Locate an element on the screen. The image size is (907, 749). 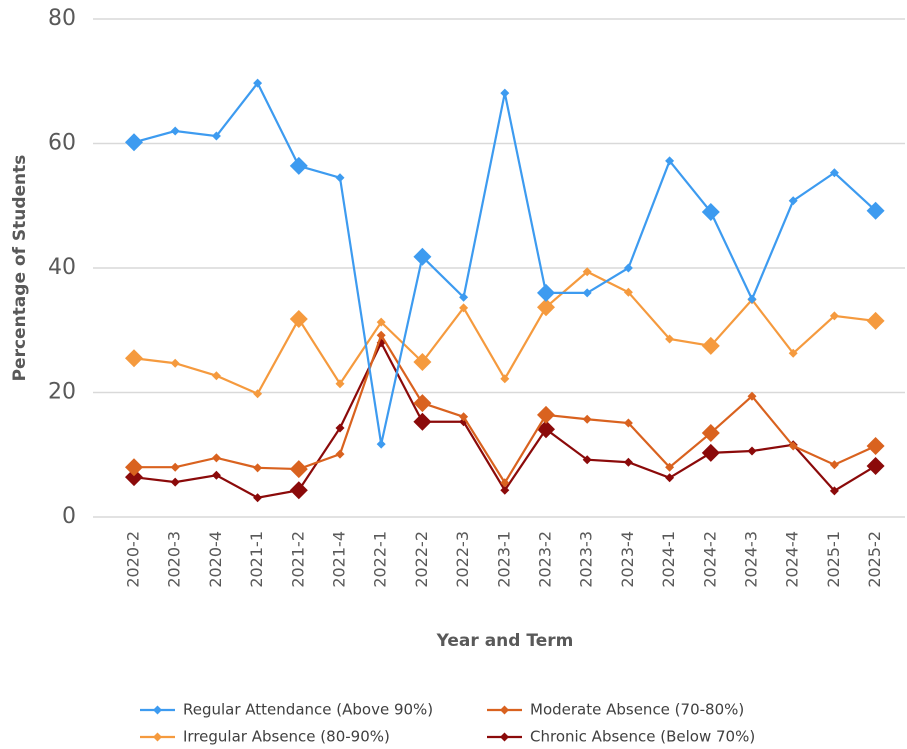
x-tick-label: 2022-3 is located at coordinates (462, 559).